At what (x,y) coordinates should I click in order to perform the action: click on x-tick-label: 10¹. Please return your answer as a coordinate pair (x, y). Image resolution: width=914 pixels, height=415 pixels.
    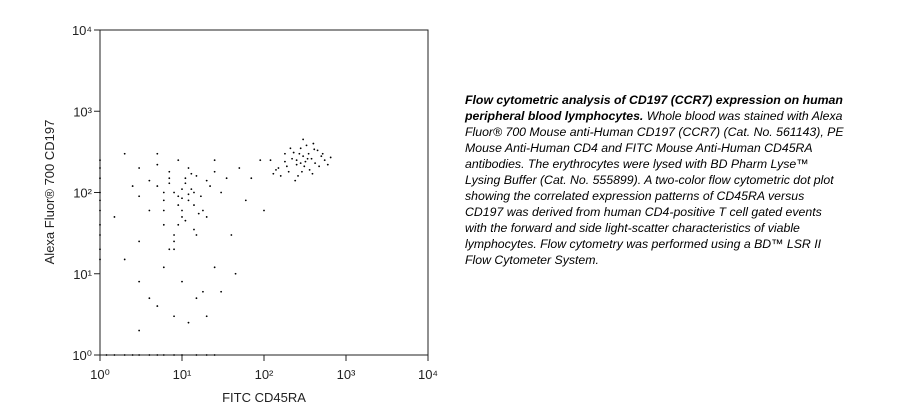
    Looking at the image, I should click on (182, 374).